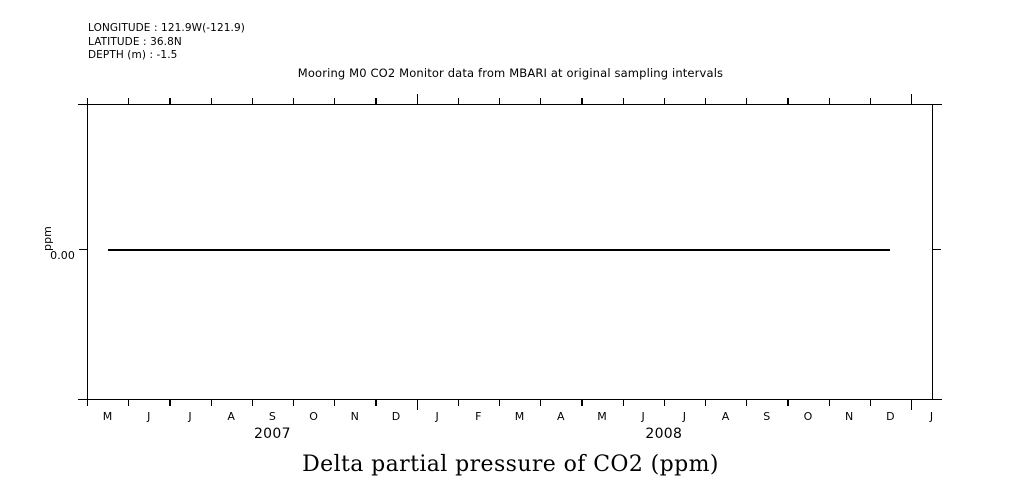 The width and height of the screenshot is (1009, 504). What do you see at coordinates (664, 434) in the screenshot?
I see `x-axis-year-label: 2008` at bounding box center [664, 434].